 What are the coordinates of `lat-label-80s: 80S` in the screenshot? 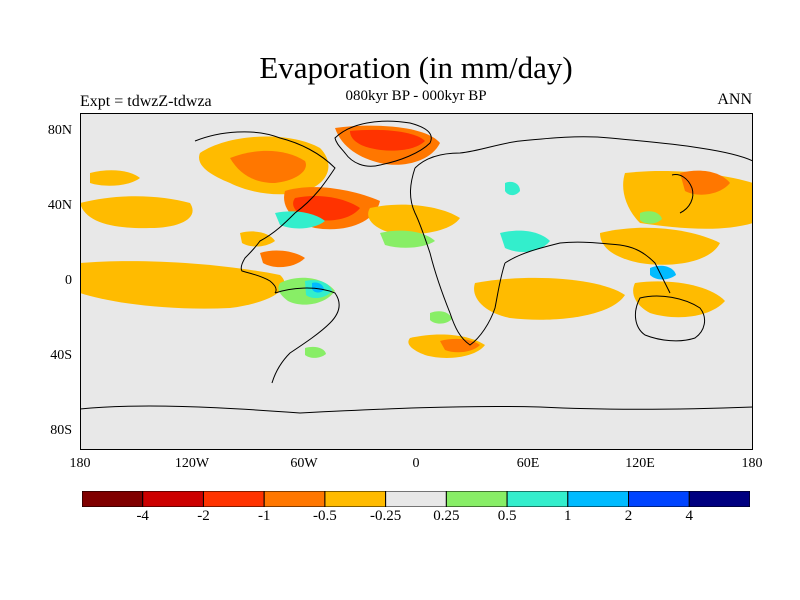 It's located at (61, 430).